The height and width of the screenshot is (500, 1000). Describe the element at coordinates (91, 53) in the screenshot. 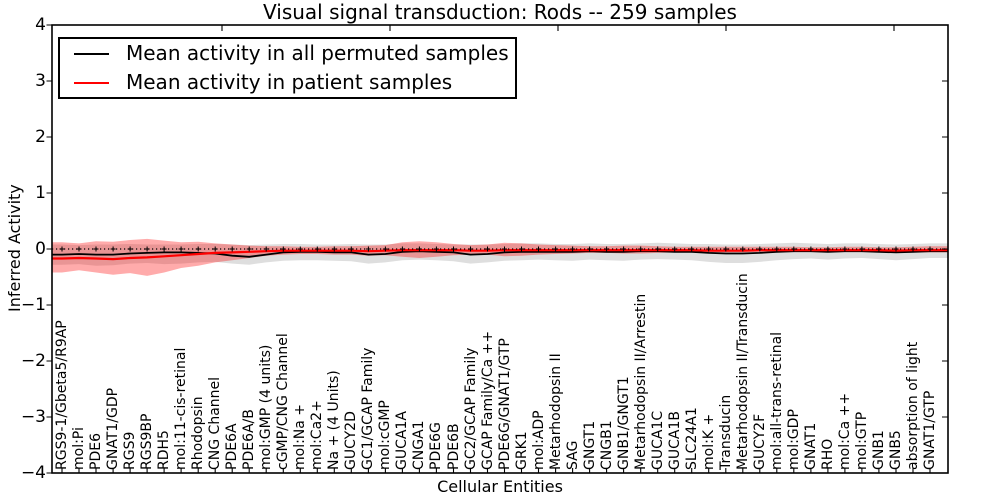

I see `legend-line-sample-black` at that location.